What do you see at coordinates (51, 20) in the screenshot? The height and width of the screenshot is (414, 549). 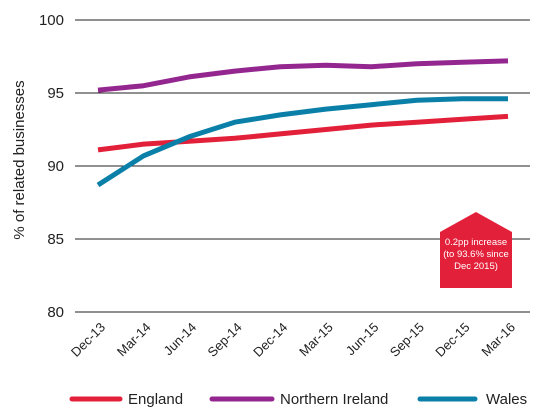 I see `y-tick-label: 100` at bounding box center [51, 20].